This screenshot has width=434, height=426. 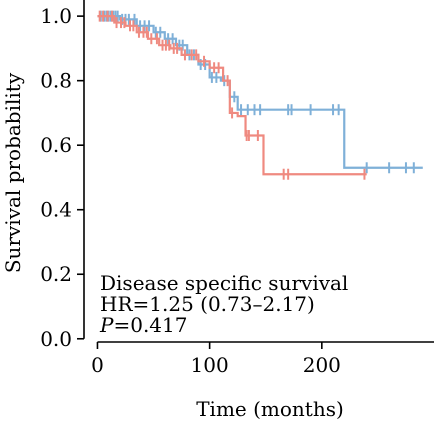 I want to click on y-tick-label: 0.4, so click(x=56, y=210).